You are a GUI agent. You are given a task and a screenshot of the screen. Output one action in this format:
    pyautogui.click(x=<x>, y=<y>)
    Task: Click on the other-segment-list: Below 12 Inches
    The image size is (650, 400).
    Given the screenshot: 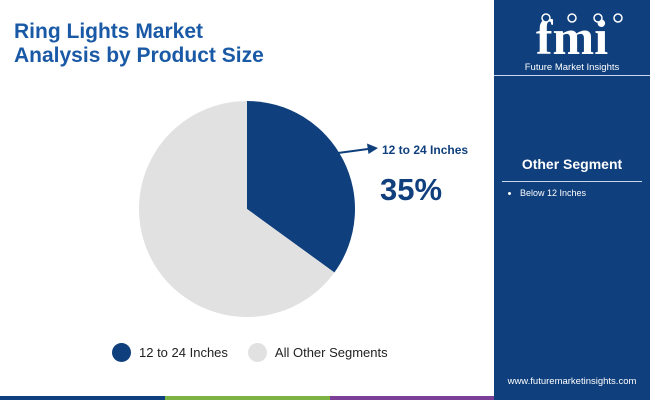 What is the action you would take?
    pyautogui.click(x=547, y=193)
    